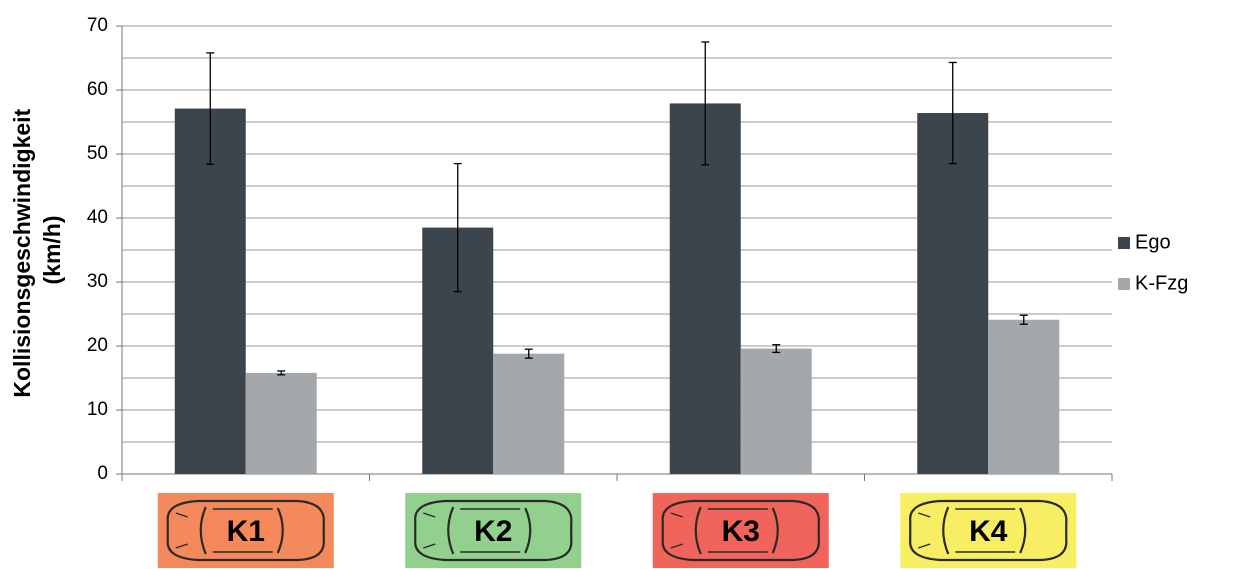 This screenshot has width=1238, height=569. I want to click on x-tick-label: K2, so click(493, 531).